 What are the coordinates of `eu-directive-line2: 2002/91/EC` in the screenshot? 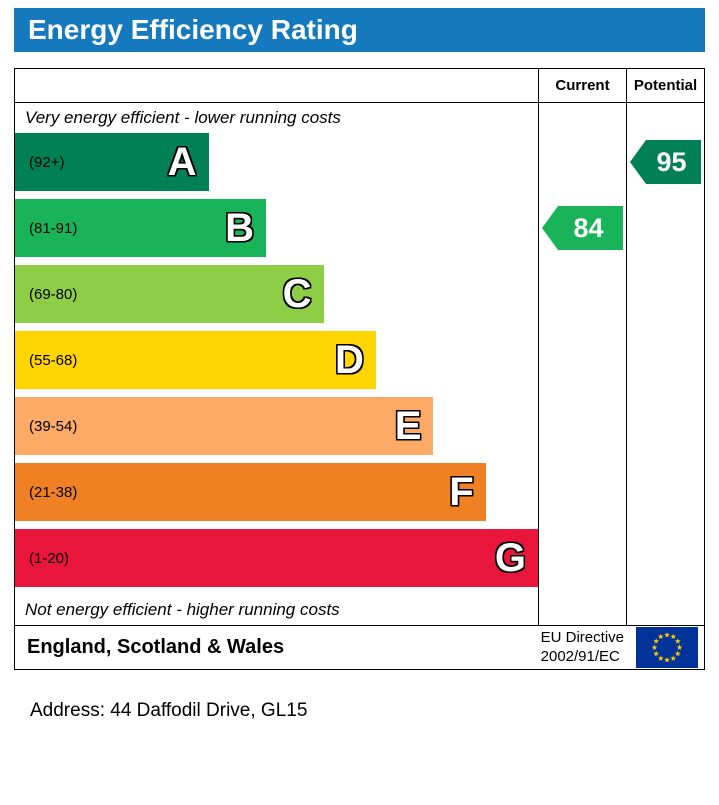 It's located at (580, 656).